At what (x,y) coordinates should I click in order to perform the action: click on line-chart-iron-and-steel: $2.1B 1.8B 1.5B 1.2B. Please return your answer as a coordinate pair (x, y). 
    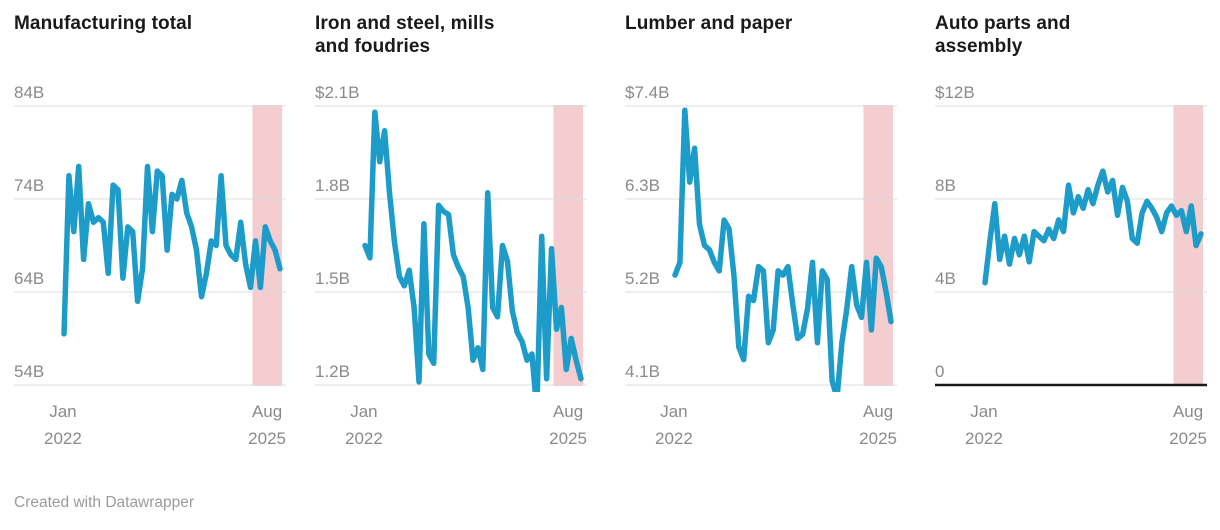
    Looking at the image, I should click on (451, 237).